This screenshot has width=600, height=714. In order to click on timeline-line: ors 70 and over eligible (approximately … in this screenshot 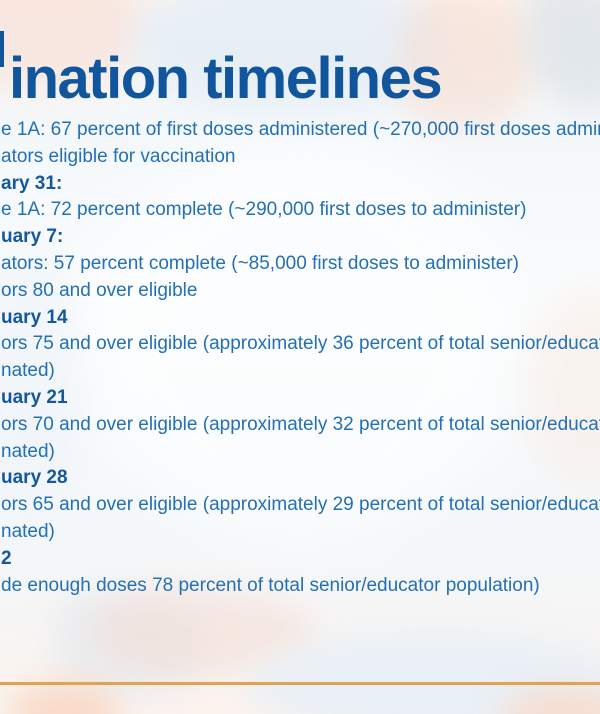, I will do `click(300, 424)`.